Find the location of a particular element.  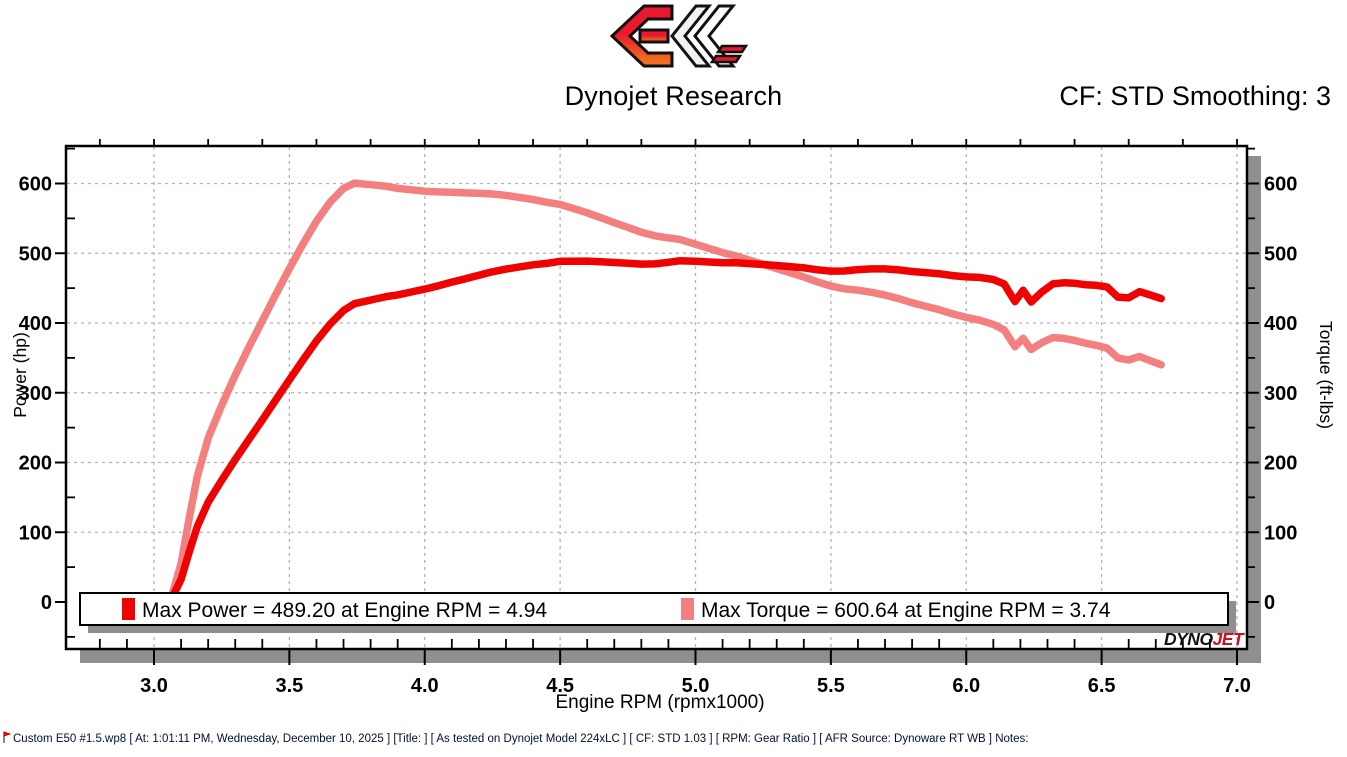

logo-right-chevron is located at coordinates (715, 36).